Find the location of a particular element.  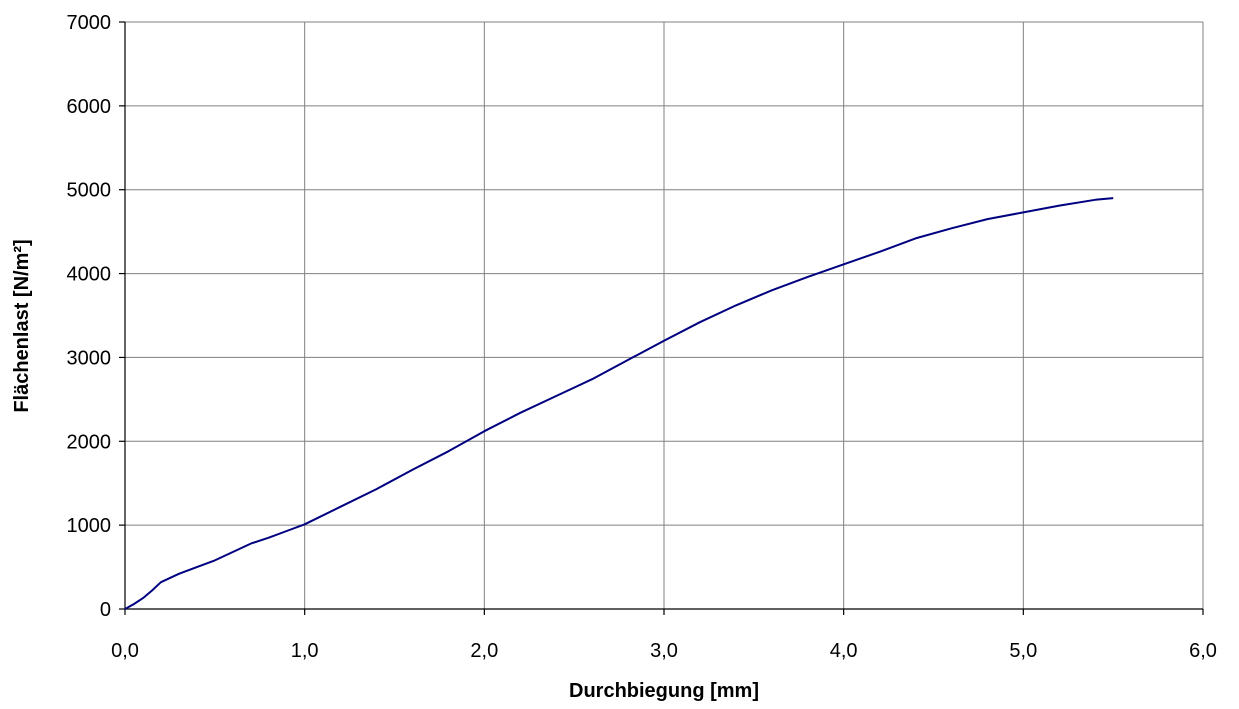

y-tick-label: 4000 is located at coordinates (89, 275).